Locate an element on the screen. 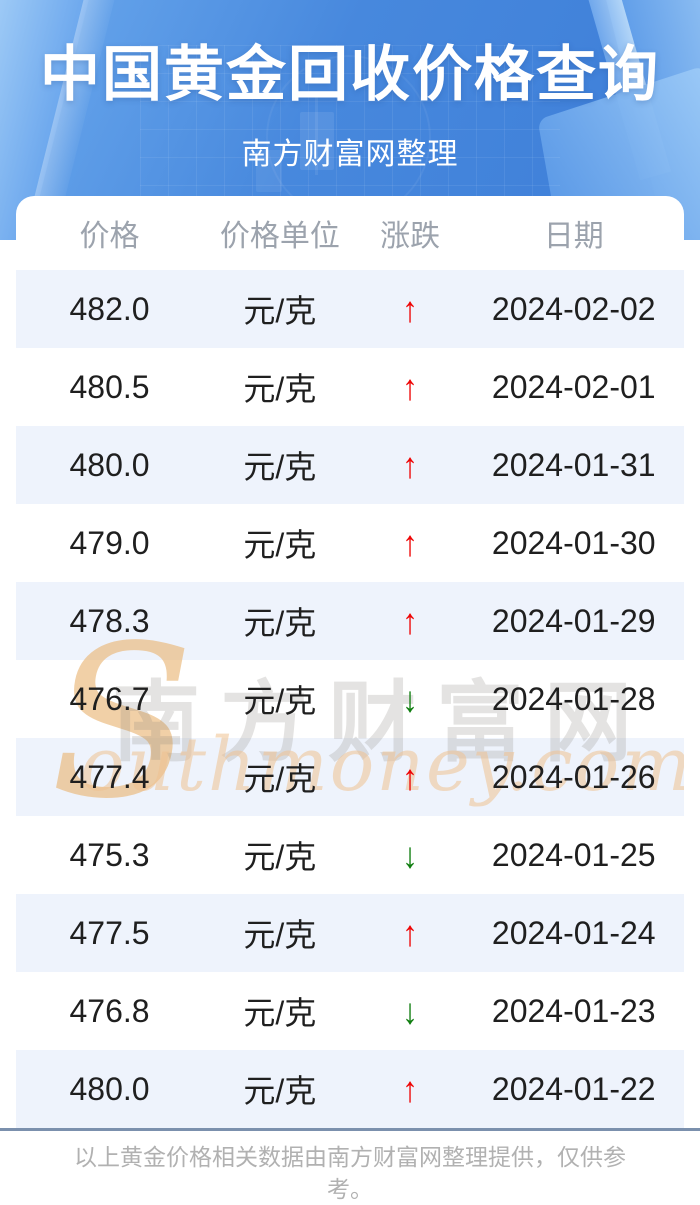 The height and width of the screenshot is (1205, 700). date-cell: 2024-01-22 is located at coordinates (574, 1089).